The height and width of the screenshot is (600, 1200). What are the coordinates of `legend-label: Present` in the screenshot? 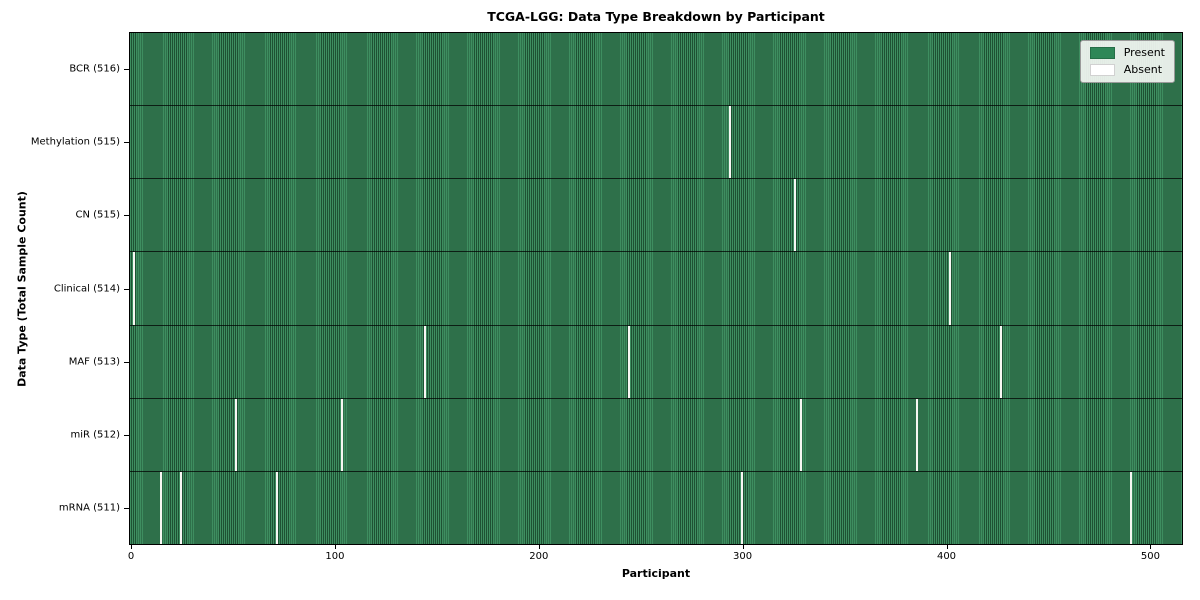 It's located at (1144, 52).